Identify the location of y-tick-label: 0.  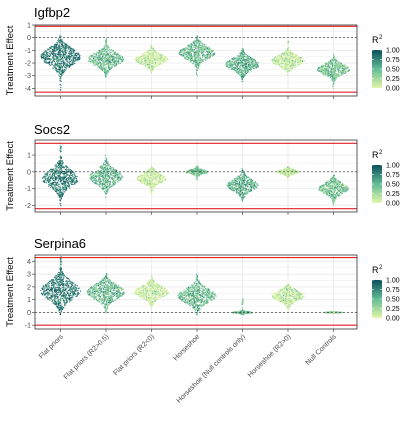
(29, 37).